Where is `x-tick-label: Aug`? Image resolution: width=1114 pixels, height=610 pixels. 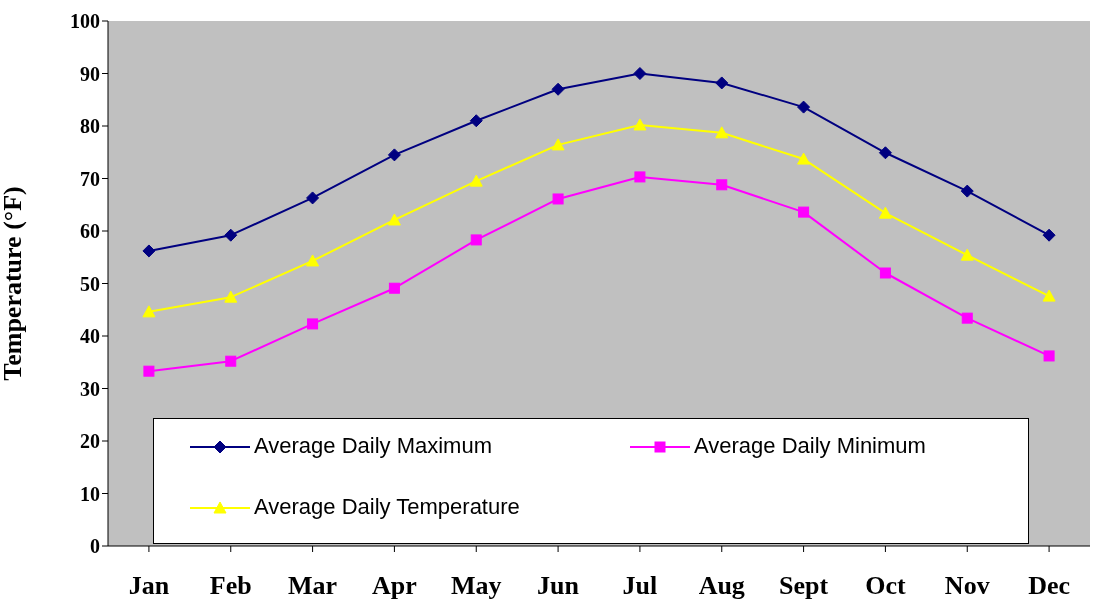
x-tick-label: Aug is located at coordinates (721, 586).